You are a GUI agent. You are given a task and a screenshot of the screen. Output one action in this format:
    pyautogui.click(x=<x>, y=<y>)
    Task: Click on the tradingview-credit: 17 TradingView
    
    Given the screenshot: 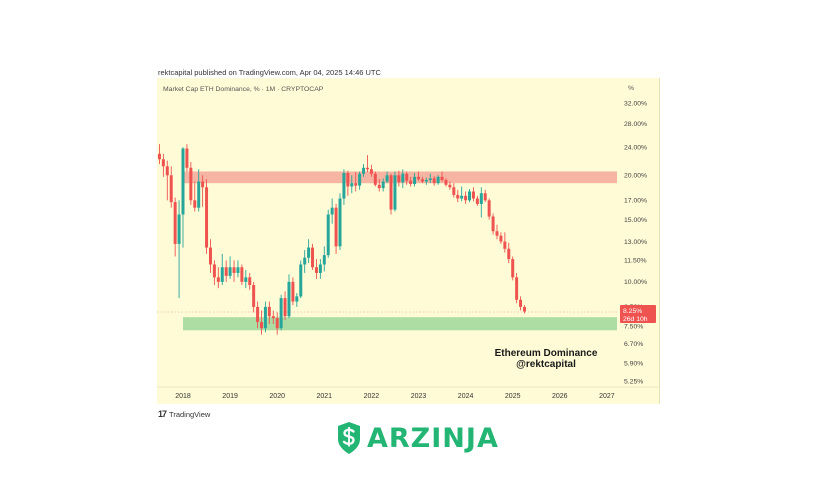 What is the action you would take?
    pyautogui.click(x=184, y=414)
    